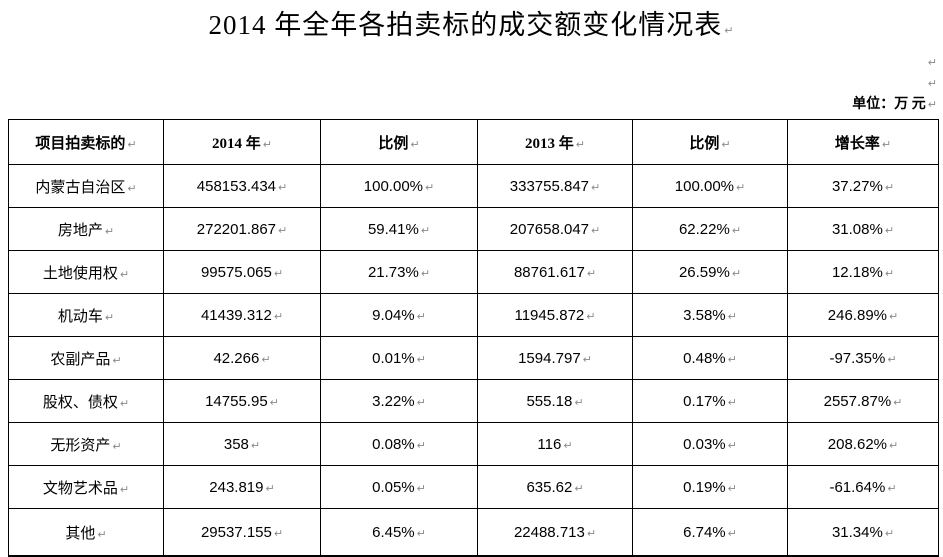  I want to click on value-cell: 37.27% ↵, so click(863, 186).